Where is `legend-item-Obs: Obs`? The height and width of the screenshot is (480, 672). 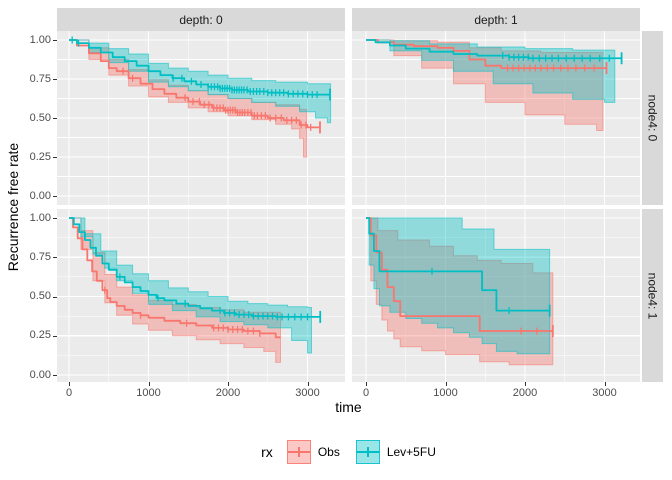 legend-item-Obs: Obs is located at coordinates (313, 452).